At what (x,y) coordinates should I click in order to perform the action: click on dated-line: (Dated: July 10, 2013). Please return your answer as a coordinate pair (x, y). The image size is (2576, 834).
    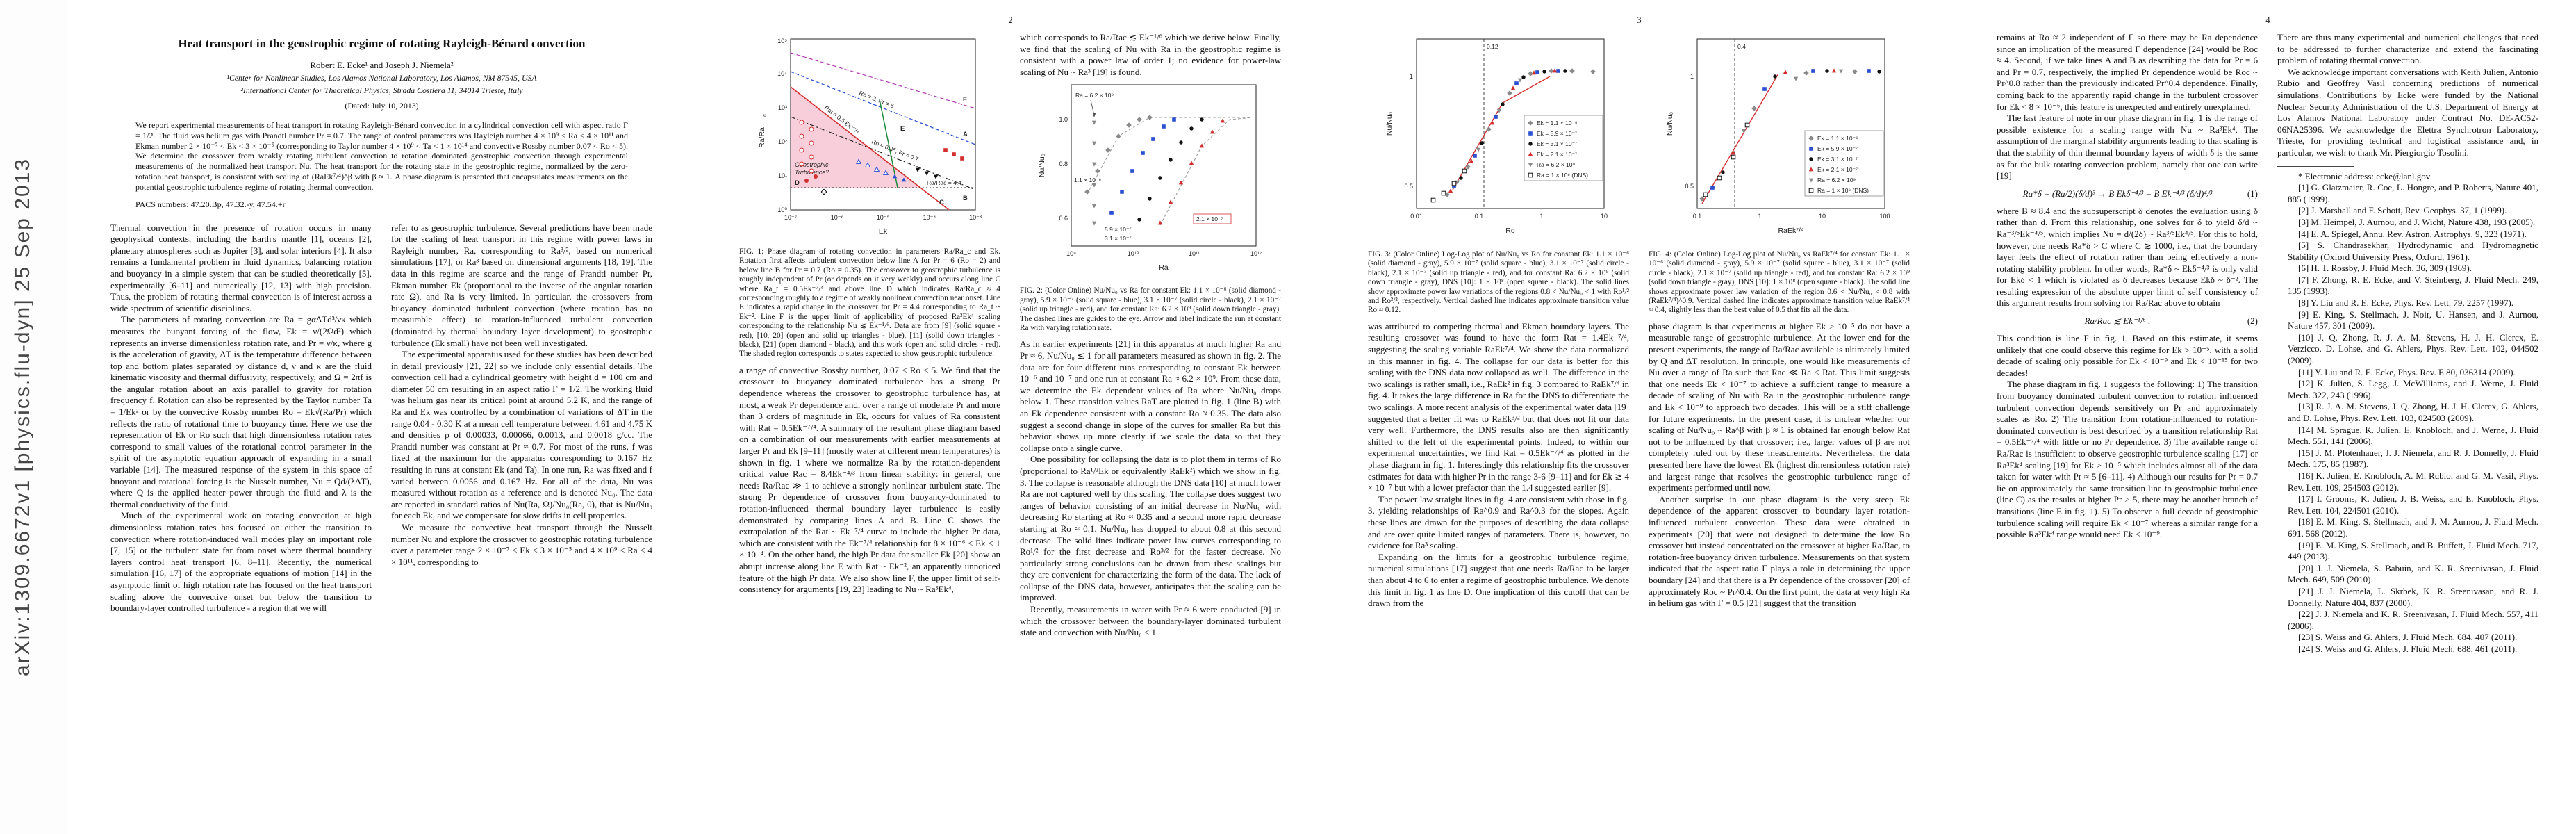
    Looking at the image, I should click on (382, 106).